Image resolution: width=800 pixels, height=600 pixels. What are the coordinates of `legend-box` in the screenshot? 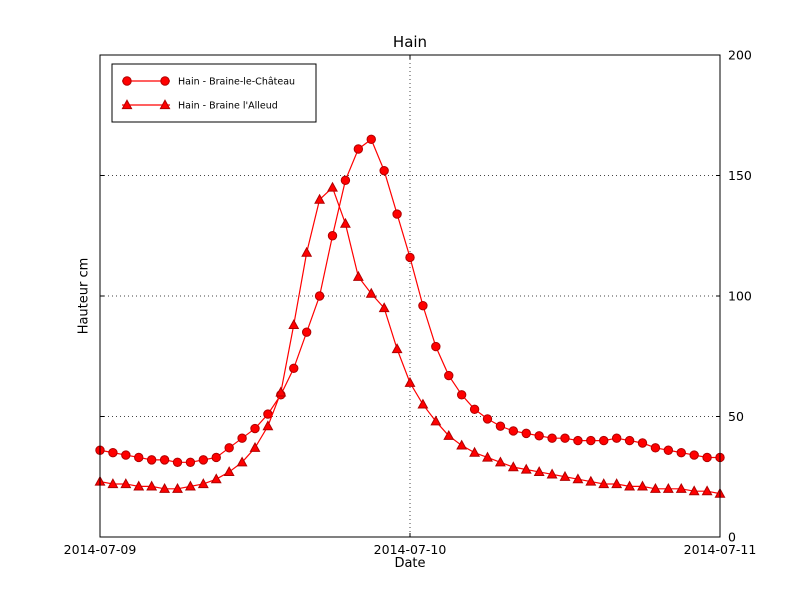 It's located at (214, 93).